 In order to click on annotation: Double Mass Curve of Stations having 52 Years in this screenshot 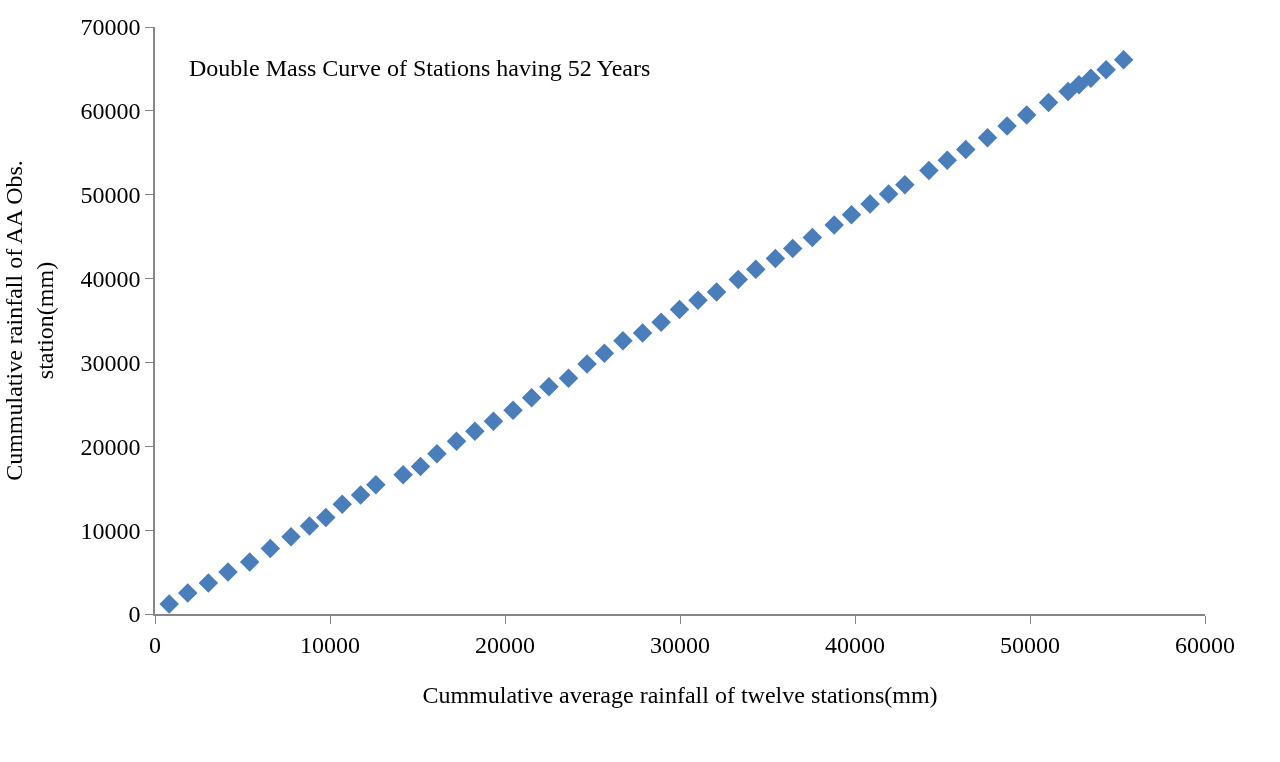, I will do `click(420, 68)`.